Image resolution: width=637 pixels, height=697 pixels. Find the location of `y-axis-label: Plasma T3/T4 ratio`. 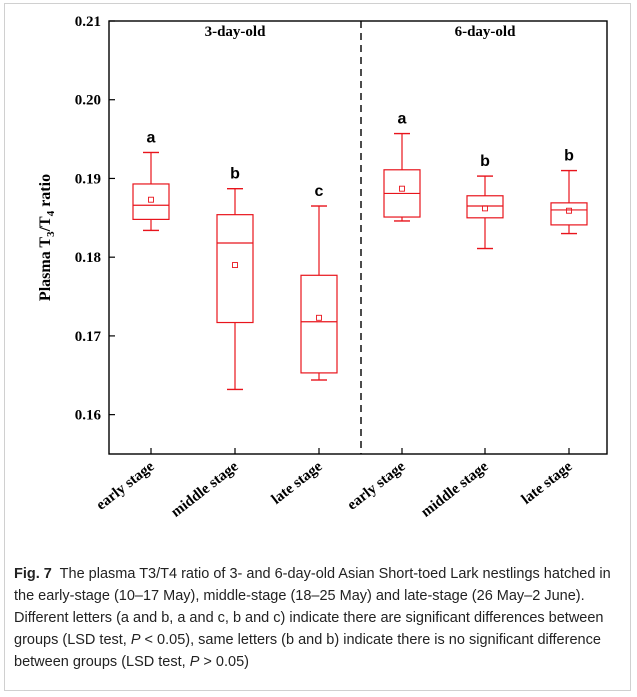

y-axis-label: Plasma T3/T4 ratio is located at coordinates (47, 237).